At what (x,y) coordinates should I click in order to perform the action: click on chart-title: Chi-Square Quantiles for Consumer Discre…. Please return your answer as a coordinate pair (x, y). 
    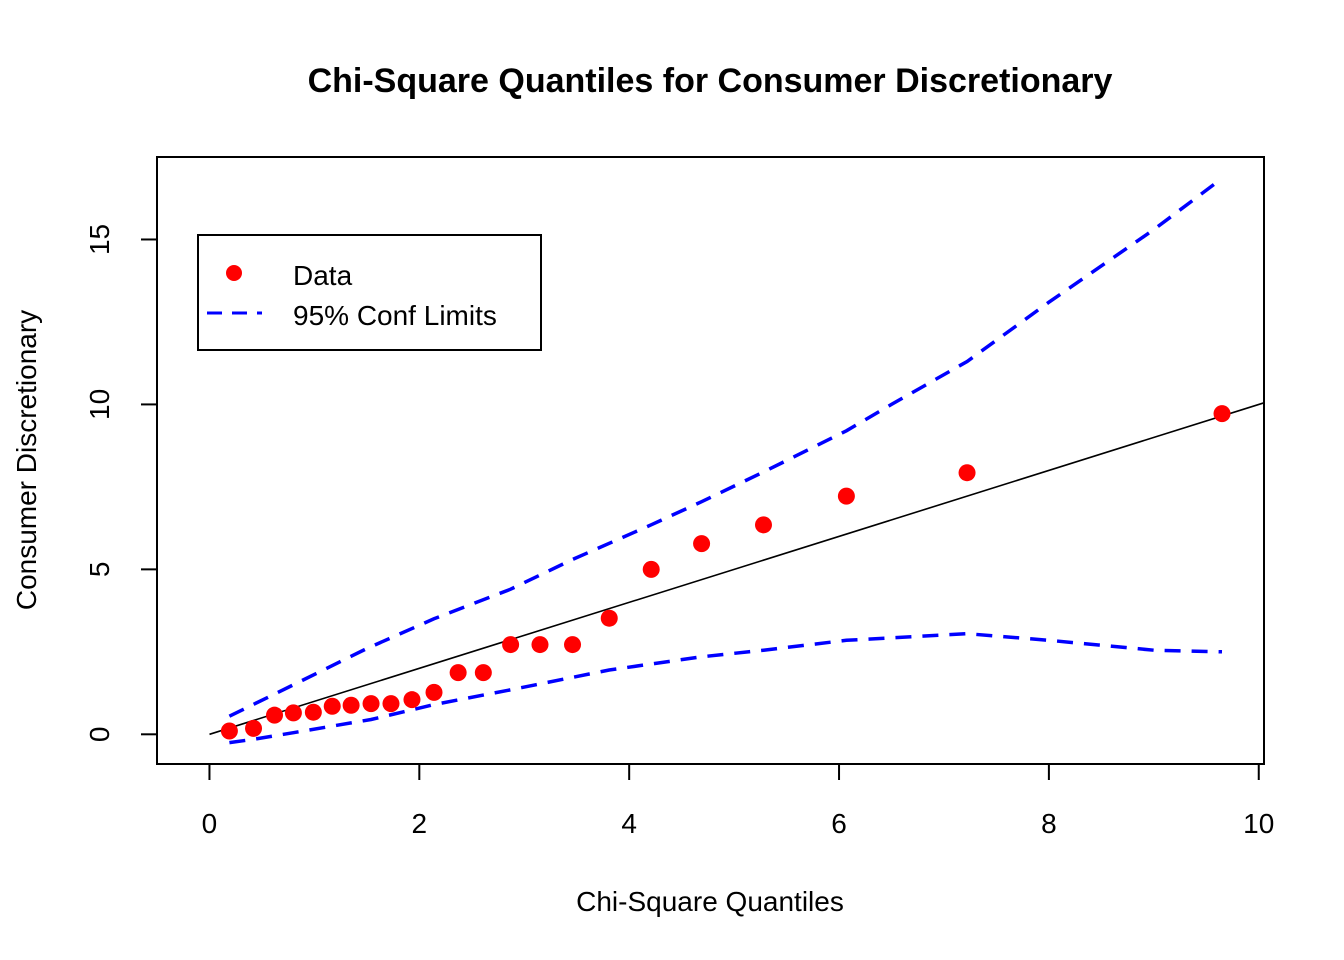
    Looking at the image, I should click on (710, 81).